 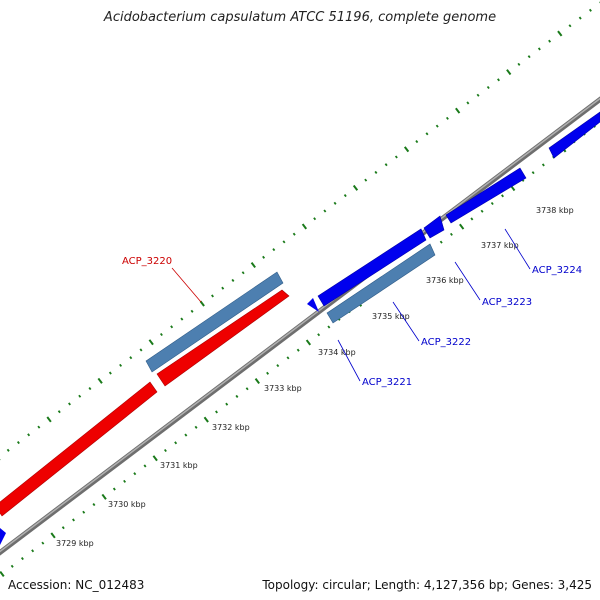 What do you see at coordinates (387, 382) in the screenshot?
I see `gene-label-acp-3221: ACP_3221` at bounding box center [387, 382].